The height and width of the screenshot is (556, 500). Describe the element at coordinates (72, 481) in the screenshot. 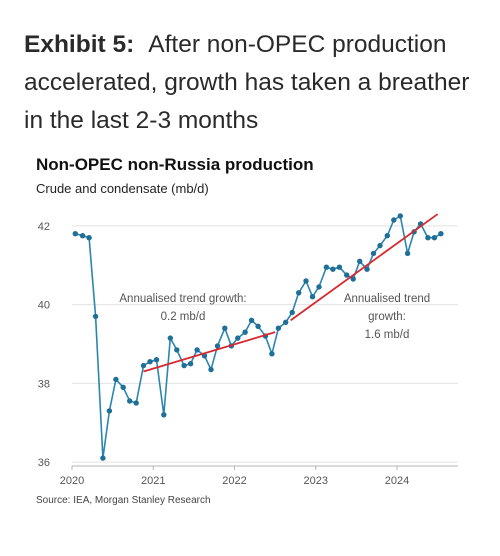

I see `x-tick-label-2020: 2020` at that location.